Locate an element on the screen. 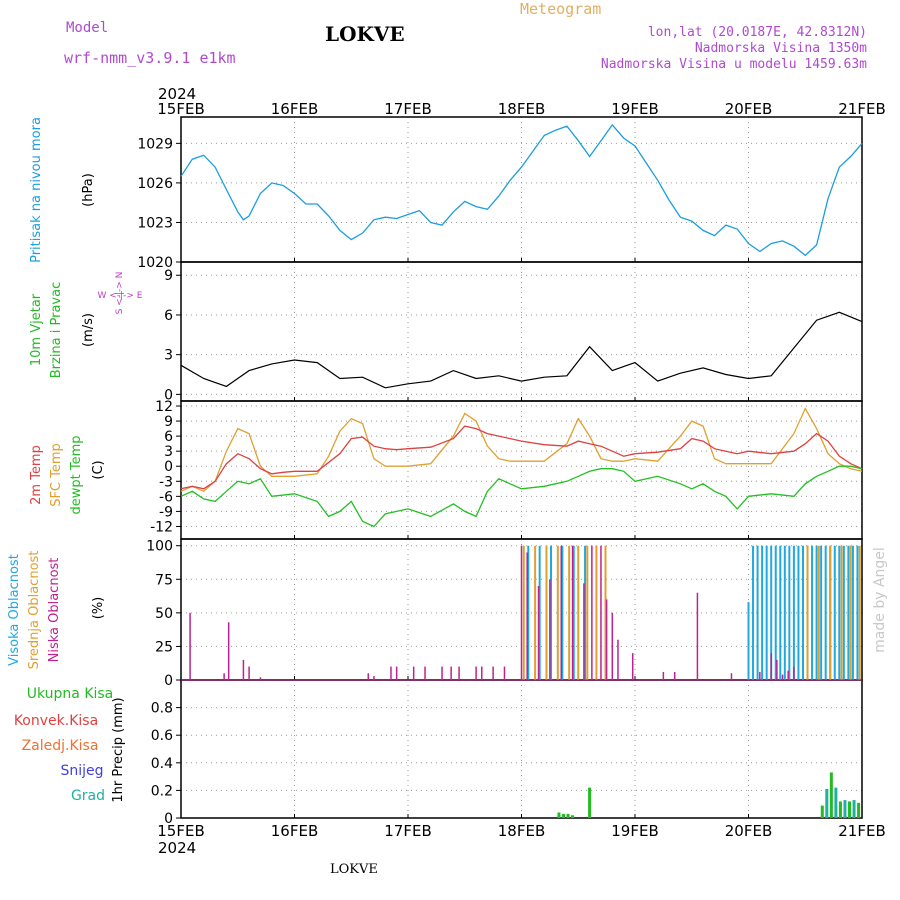 The width and height of the screenshot is (900, 900). temp-unit: (C) is located at coordinates (98, 469).